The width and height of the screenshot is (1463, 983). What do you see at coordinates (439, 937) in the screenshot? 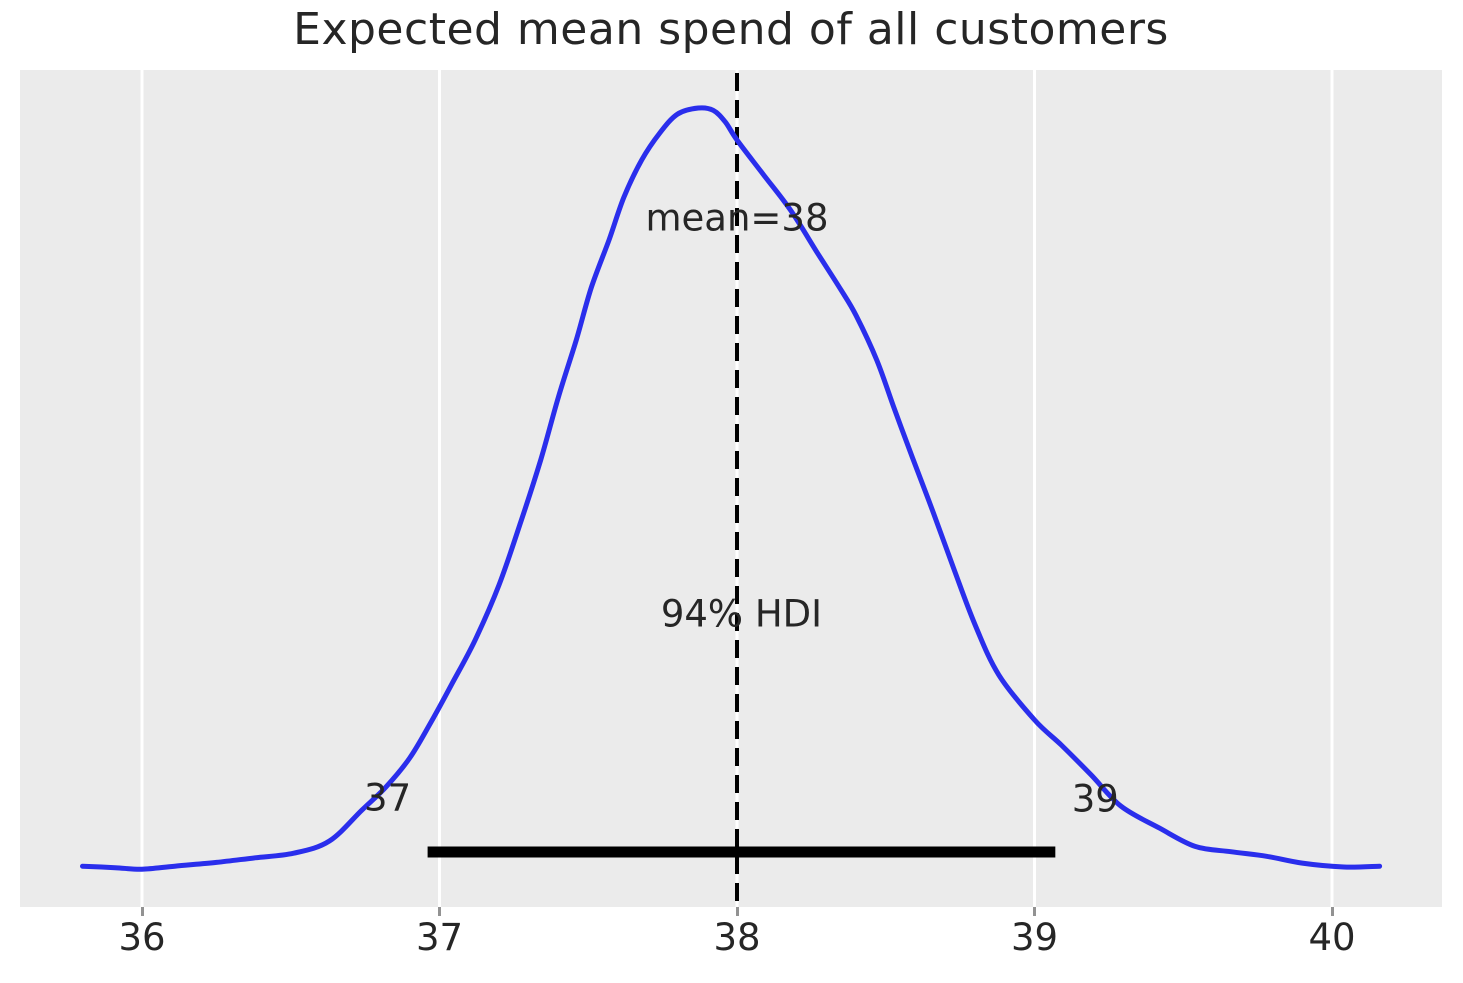
I see `x-tick-label-37: 37` at bounding box center [439, 937].